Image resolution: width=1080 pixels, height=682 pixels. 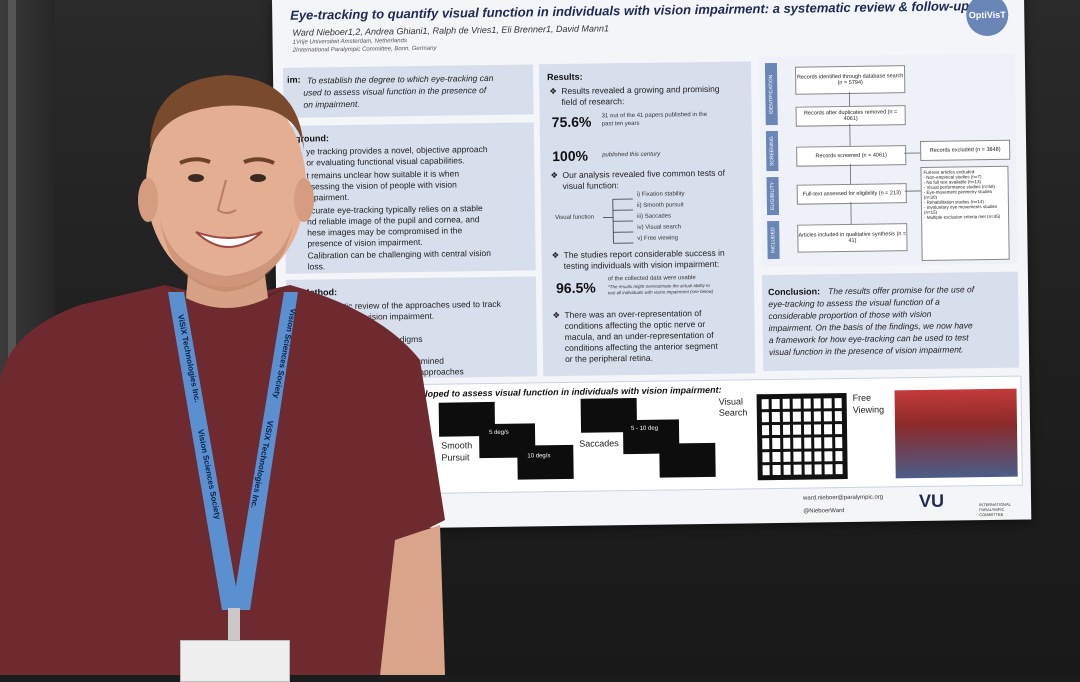 What do you see at coordinates (654, 115) in the screenshot?
I see `stat-75-6-text-1: 31 out of the 41 papers published in the` at bounding box center [654, 115].